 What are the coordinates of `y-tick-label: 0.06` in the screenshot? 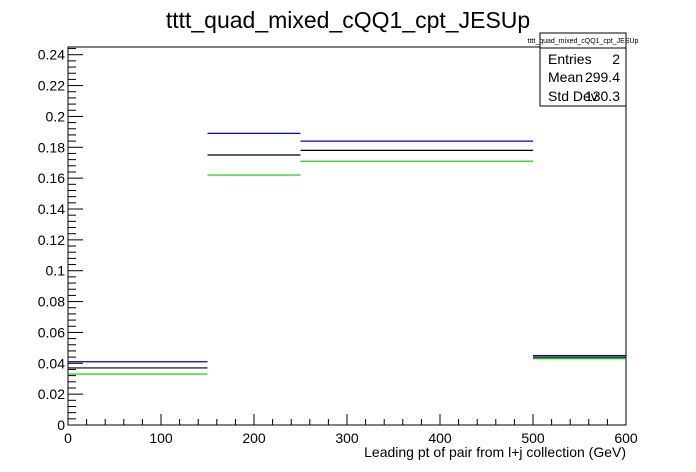 It's located at (51, 332).